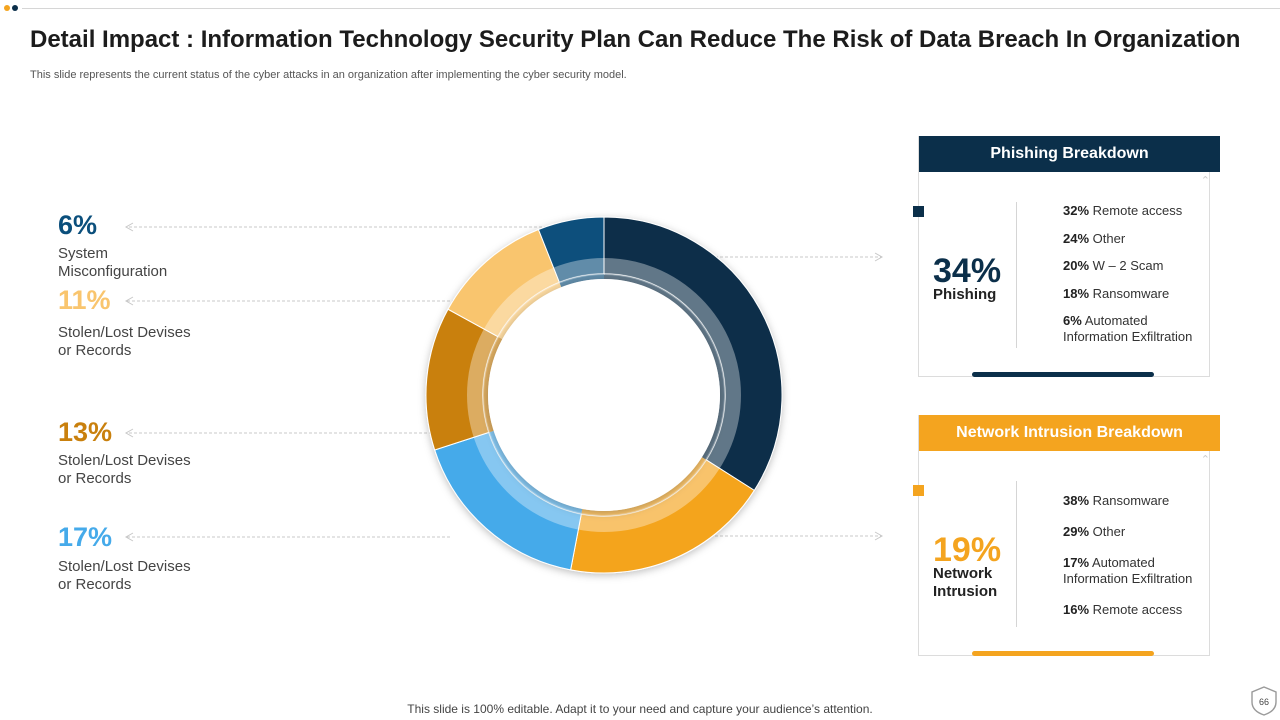 The height and width of the screenshot is (720, 1280). Describe the element at coordinates (1116, 293) in the screenshot. I see `phishing-item: 18% Ransomware` at that location.